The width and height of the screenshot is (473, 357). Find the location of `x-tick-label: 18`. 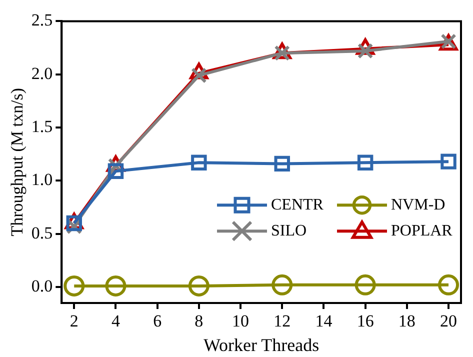

x-tick-label: 18 is located at coordinates (407, 321).